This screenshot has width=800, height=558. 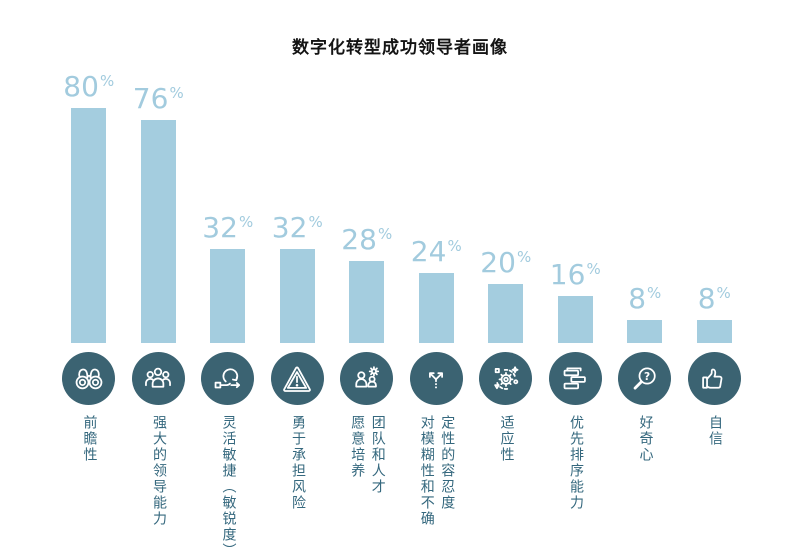 I want to click on category-label-column: 前瞻性, so click(x=89, y=439).